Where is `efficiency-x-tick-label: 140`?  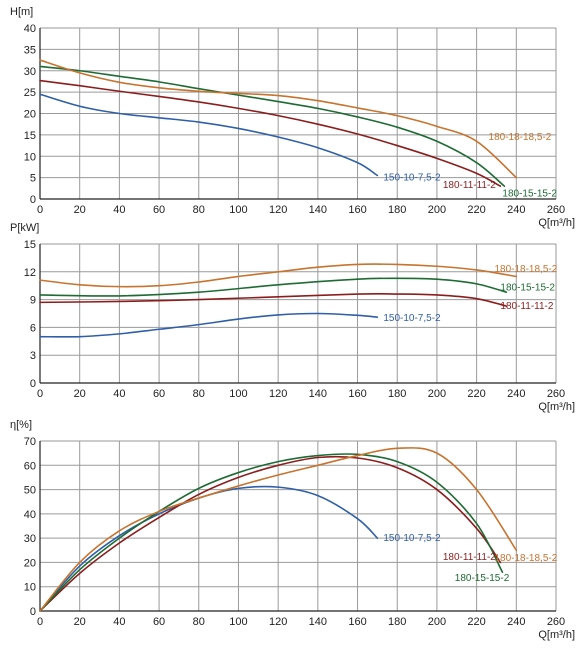
efficiency-x-tick-label: 140 is located at coordinates (318, 622).